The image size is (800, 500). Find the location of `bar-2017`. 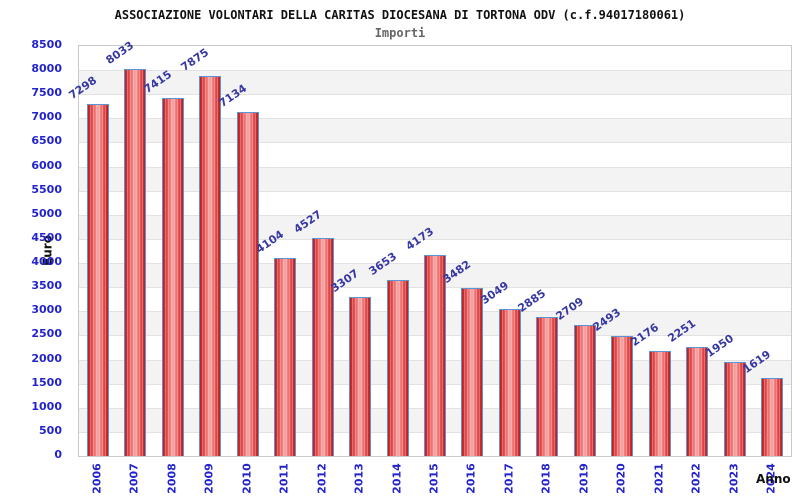

bar-2017 is located at coordinates (509, 382).